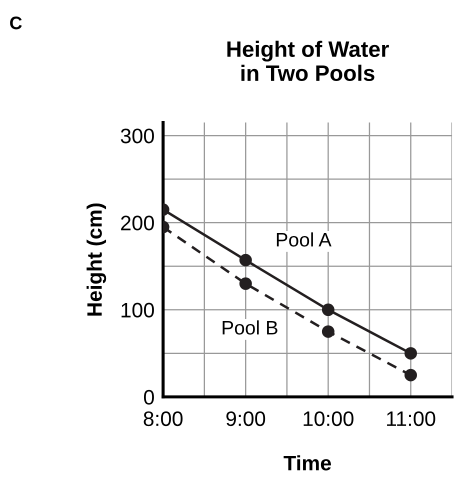  Describe the element at coordinates (308, 61) in the screenshot. I see `chart-title: Height of Water in Two Pools` at that location.